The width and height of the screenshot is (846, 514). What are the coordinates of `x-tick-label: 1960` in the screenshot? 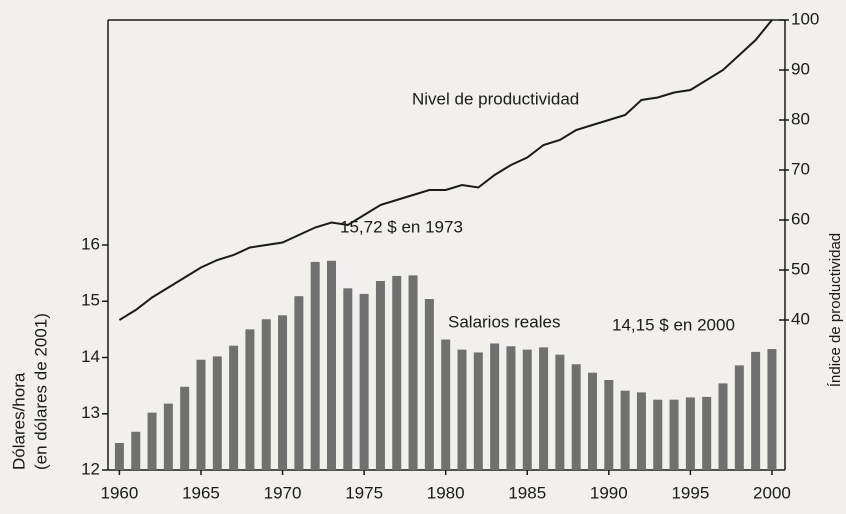 It's located at (120, 492).